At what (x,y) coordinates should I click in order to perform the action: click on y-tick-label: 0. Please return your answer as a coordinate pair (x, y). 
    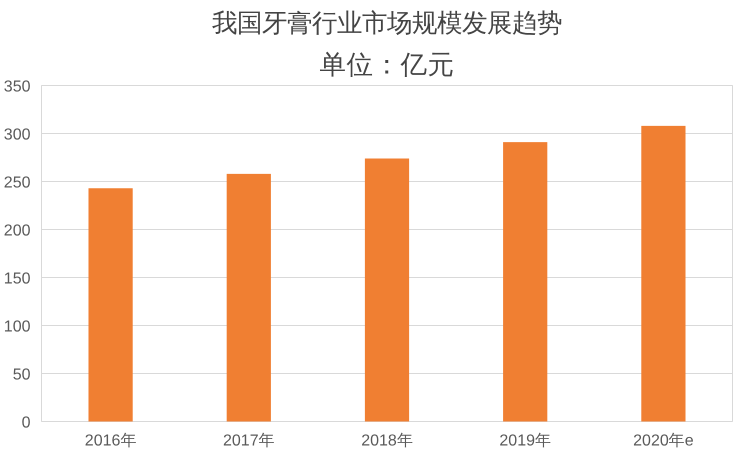
    Looking at the image, I should click on (26, 423).